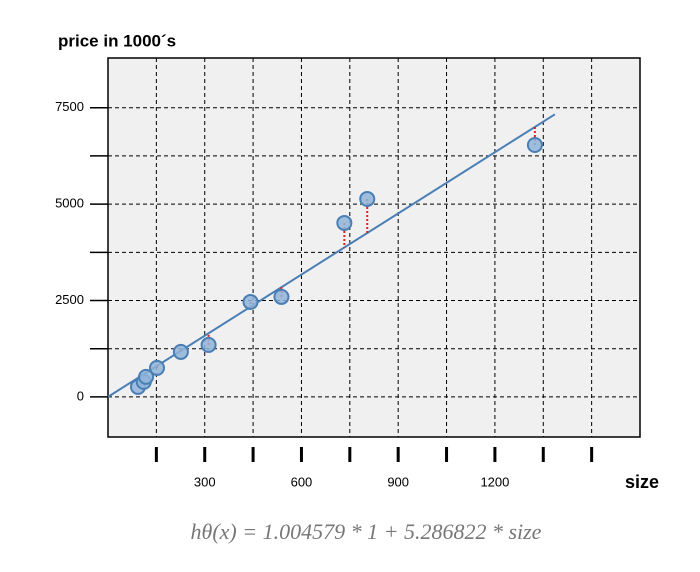 This screenshot has height=572, width=700. I want to click on x-tick-label: 600, so click(302, 481).